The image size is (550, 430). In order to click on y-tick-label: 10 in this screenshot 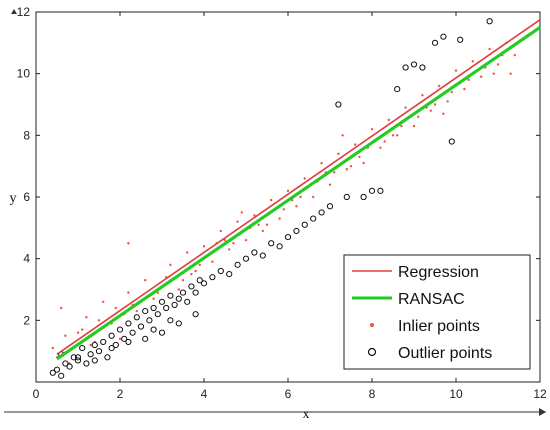, I will do `click(24, 74)`.